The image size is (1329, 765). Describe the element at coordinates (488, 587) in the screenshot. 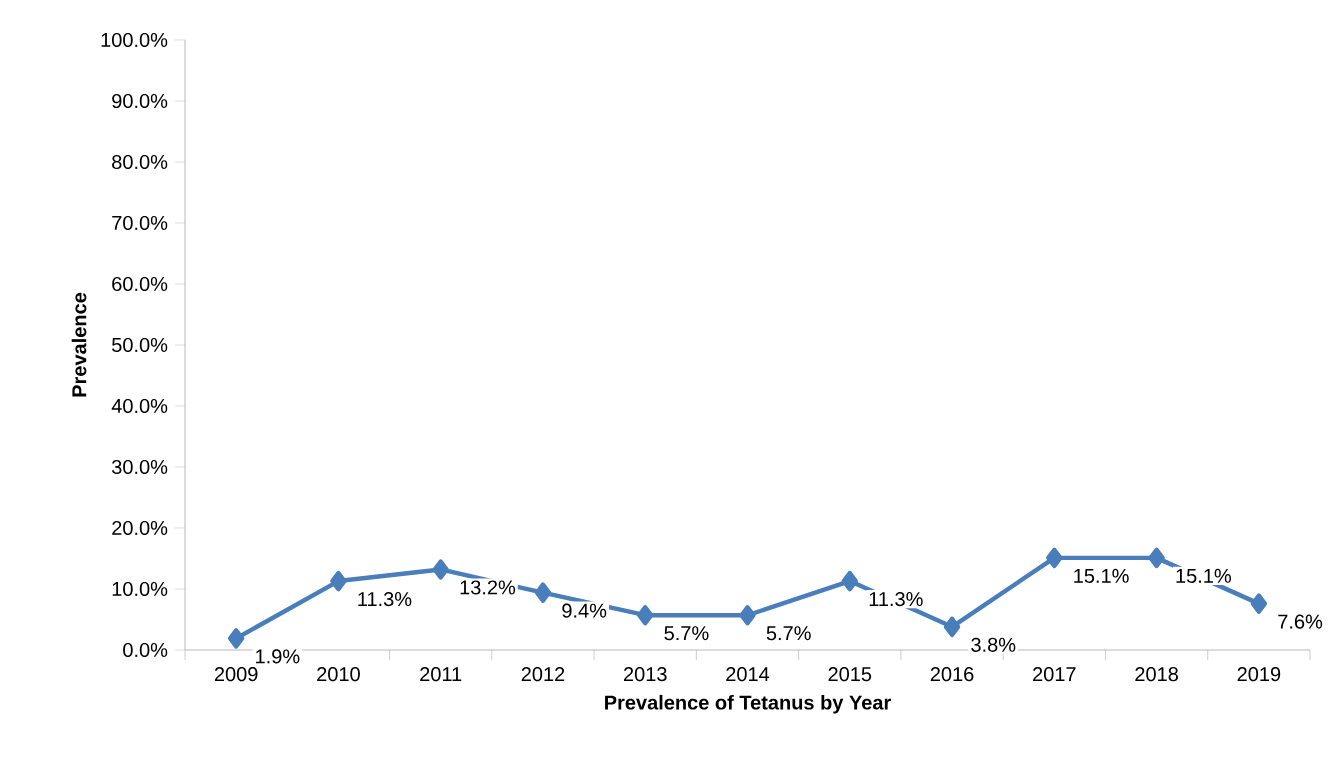

I see `data-label: 13.2%` at that location.